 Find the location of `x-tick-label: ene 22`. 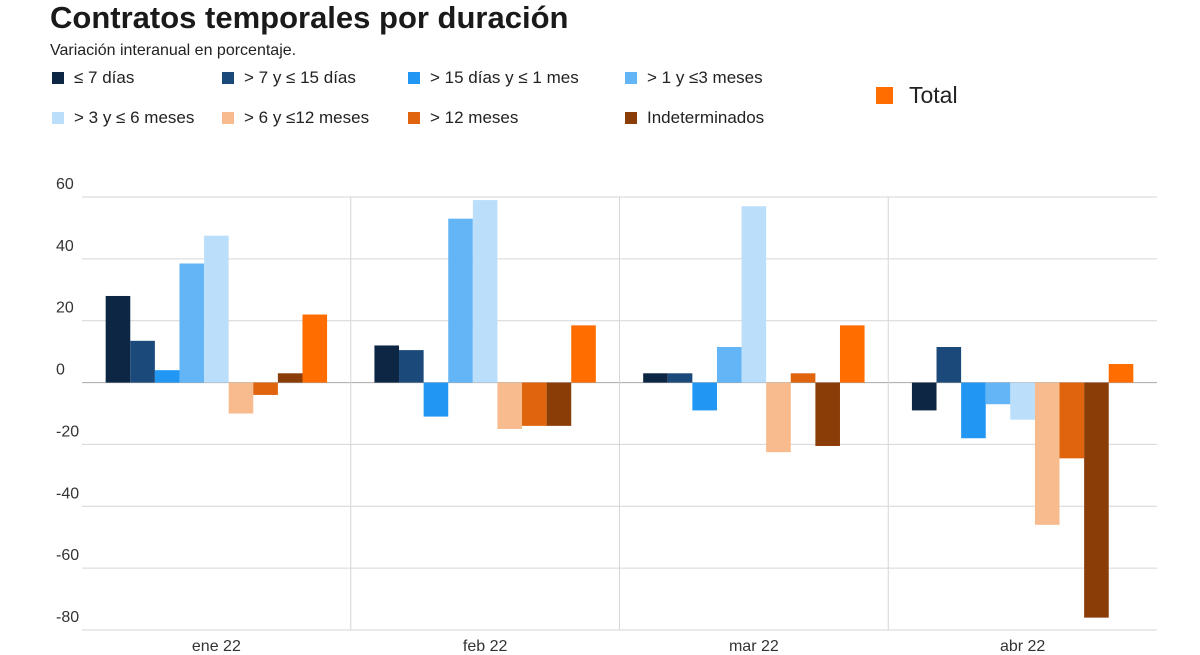

x-tick-label: ene 22 is located at coordinates (216, 646).